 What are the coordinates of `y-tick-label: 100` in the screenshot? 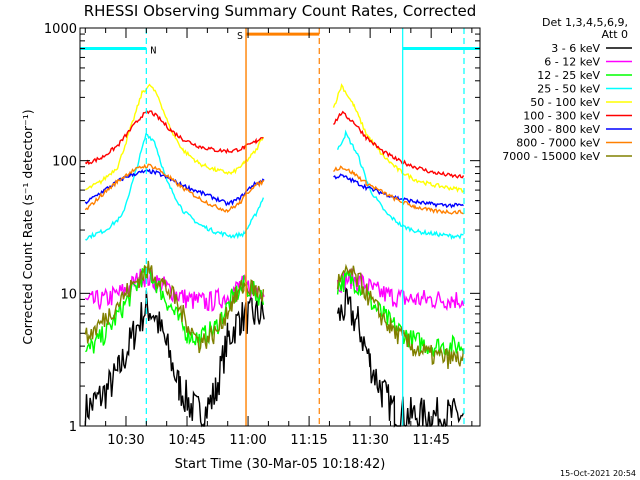 It's located at (64, 162).